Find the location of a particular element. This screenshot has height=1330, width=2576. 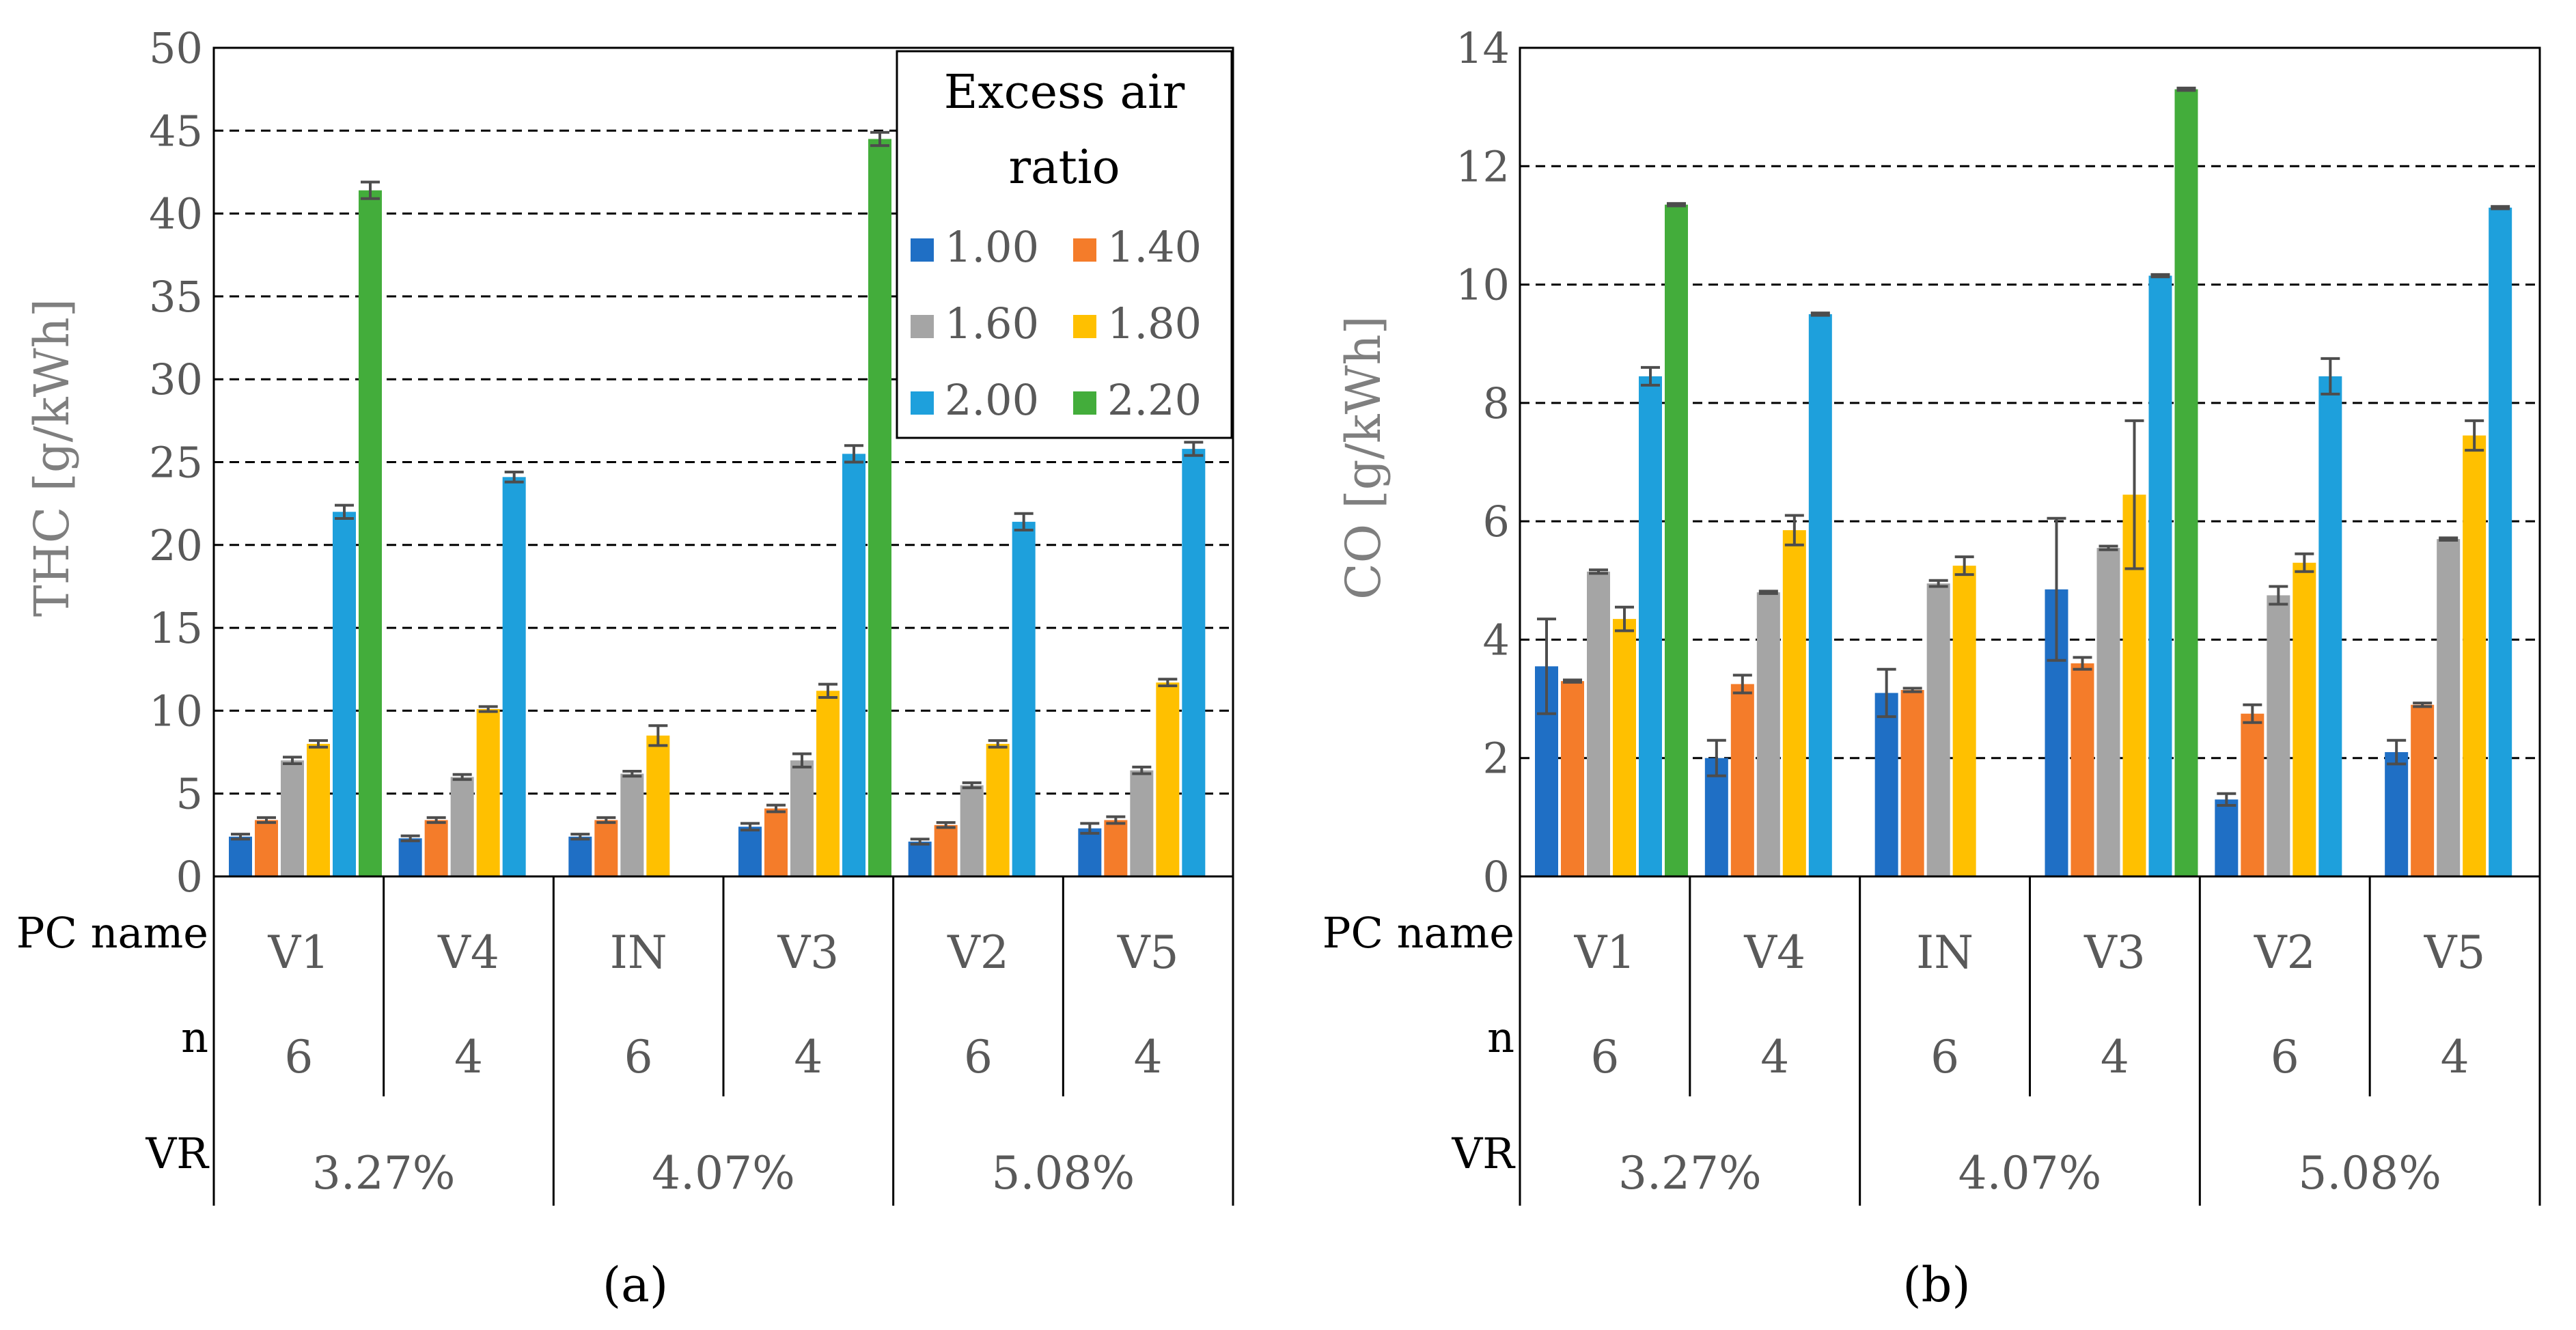

legend-label: 1.40 is located at coordinates (1155, 247).